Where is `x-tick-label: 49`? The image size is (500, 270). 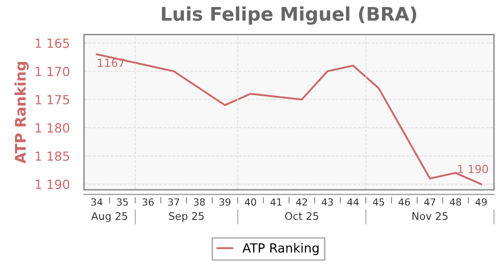 x-tick-label: 49 is located at coordinates (481, 202).